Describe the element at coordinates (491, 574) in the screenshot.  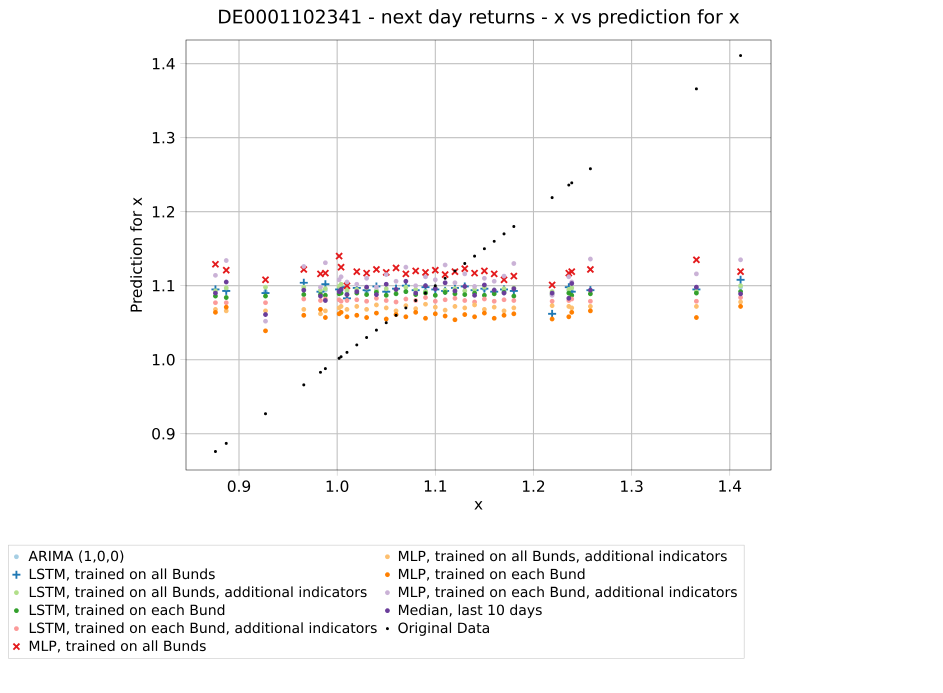
I see `legend-label: MLP, trained on each Bund` at that location.